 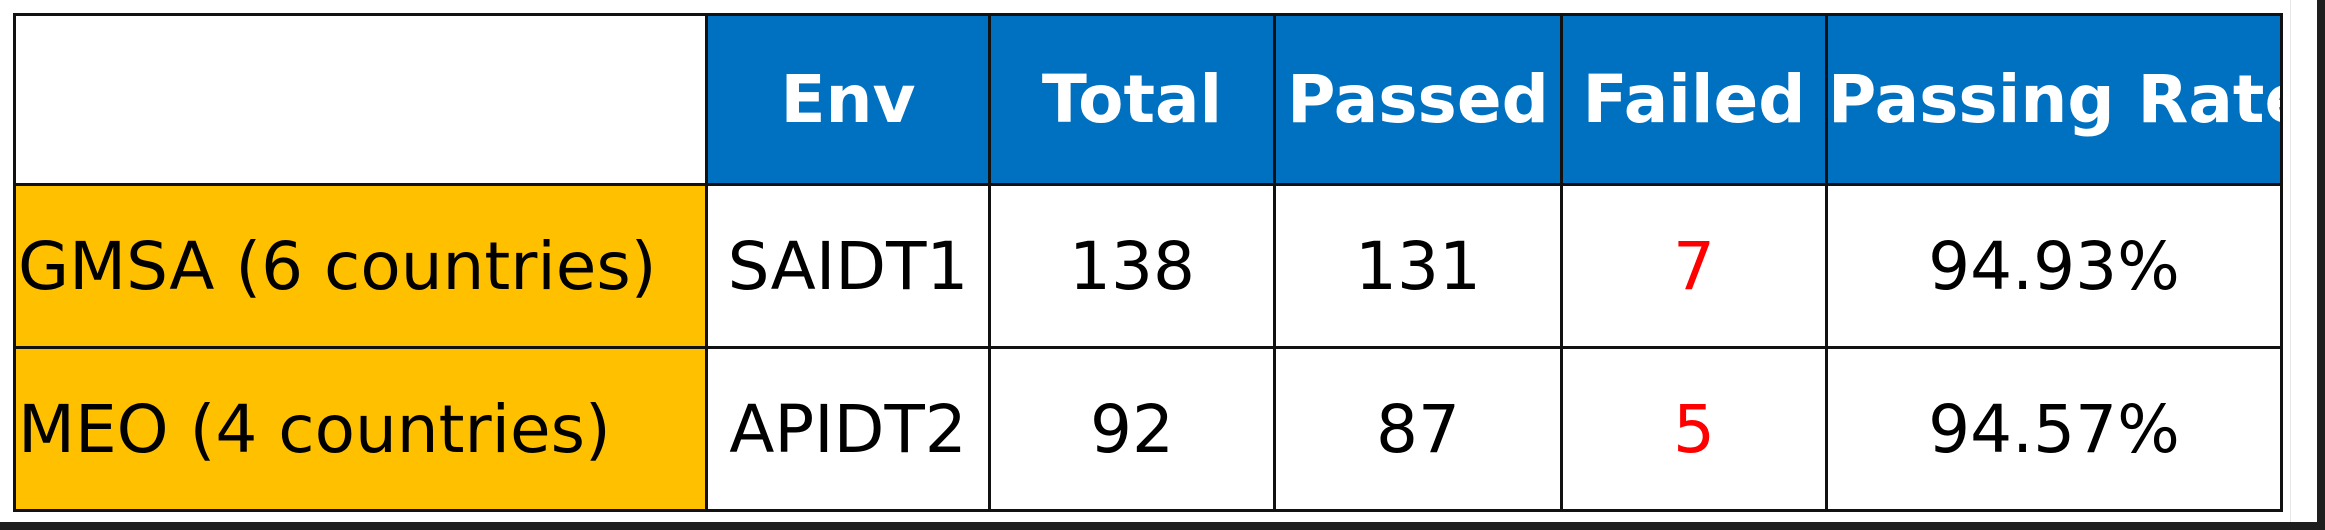 I want to click on header-passed: Passed, so click(x=1418, y=99).